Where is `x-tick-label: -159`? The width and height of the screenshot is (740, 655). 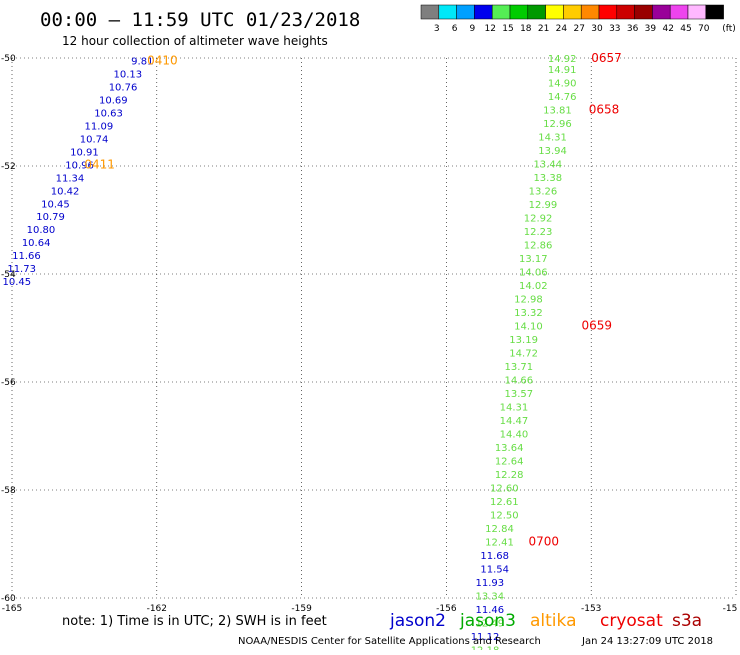 x-tick-label: -159 is located at coordinates (301, 609).